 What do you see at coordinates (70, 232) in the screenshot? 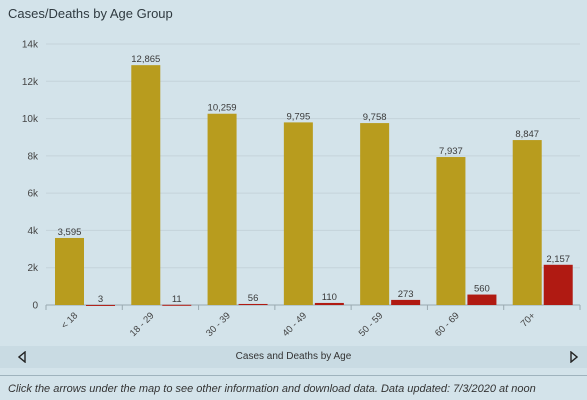
I see `bar-value-label: 3,595` at bounding box center [70, 232].